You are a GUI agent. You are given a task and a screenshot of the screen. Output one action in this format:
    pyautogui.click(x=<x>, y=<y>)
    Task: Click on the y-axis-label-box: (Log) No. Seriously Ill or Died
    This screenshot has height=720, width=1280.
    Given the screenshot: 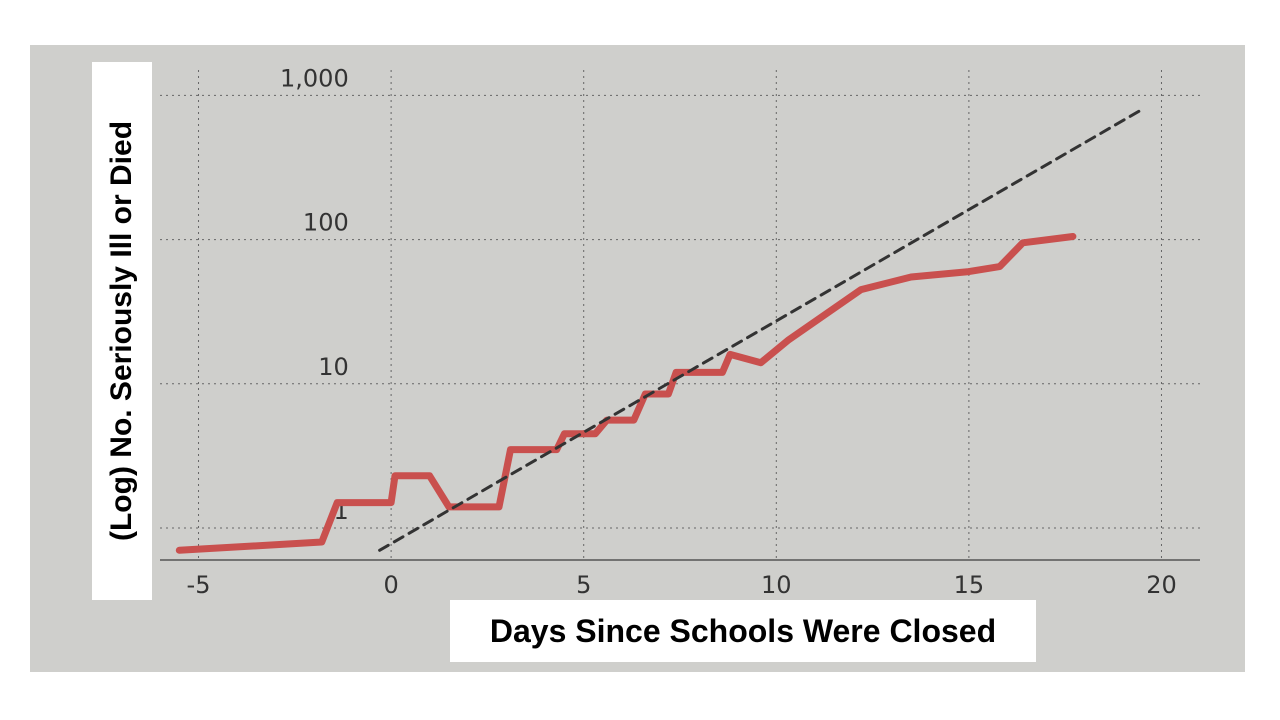 What is the action you would take?
    pyautogui.click(x=122, y=331)
    